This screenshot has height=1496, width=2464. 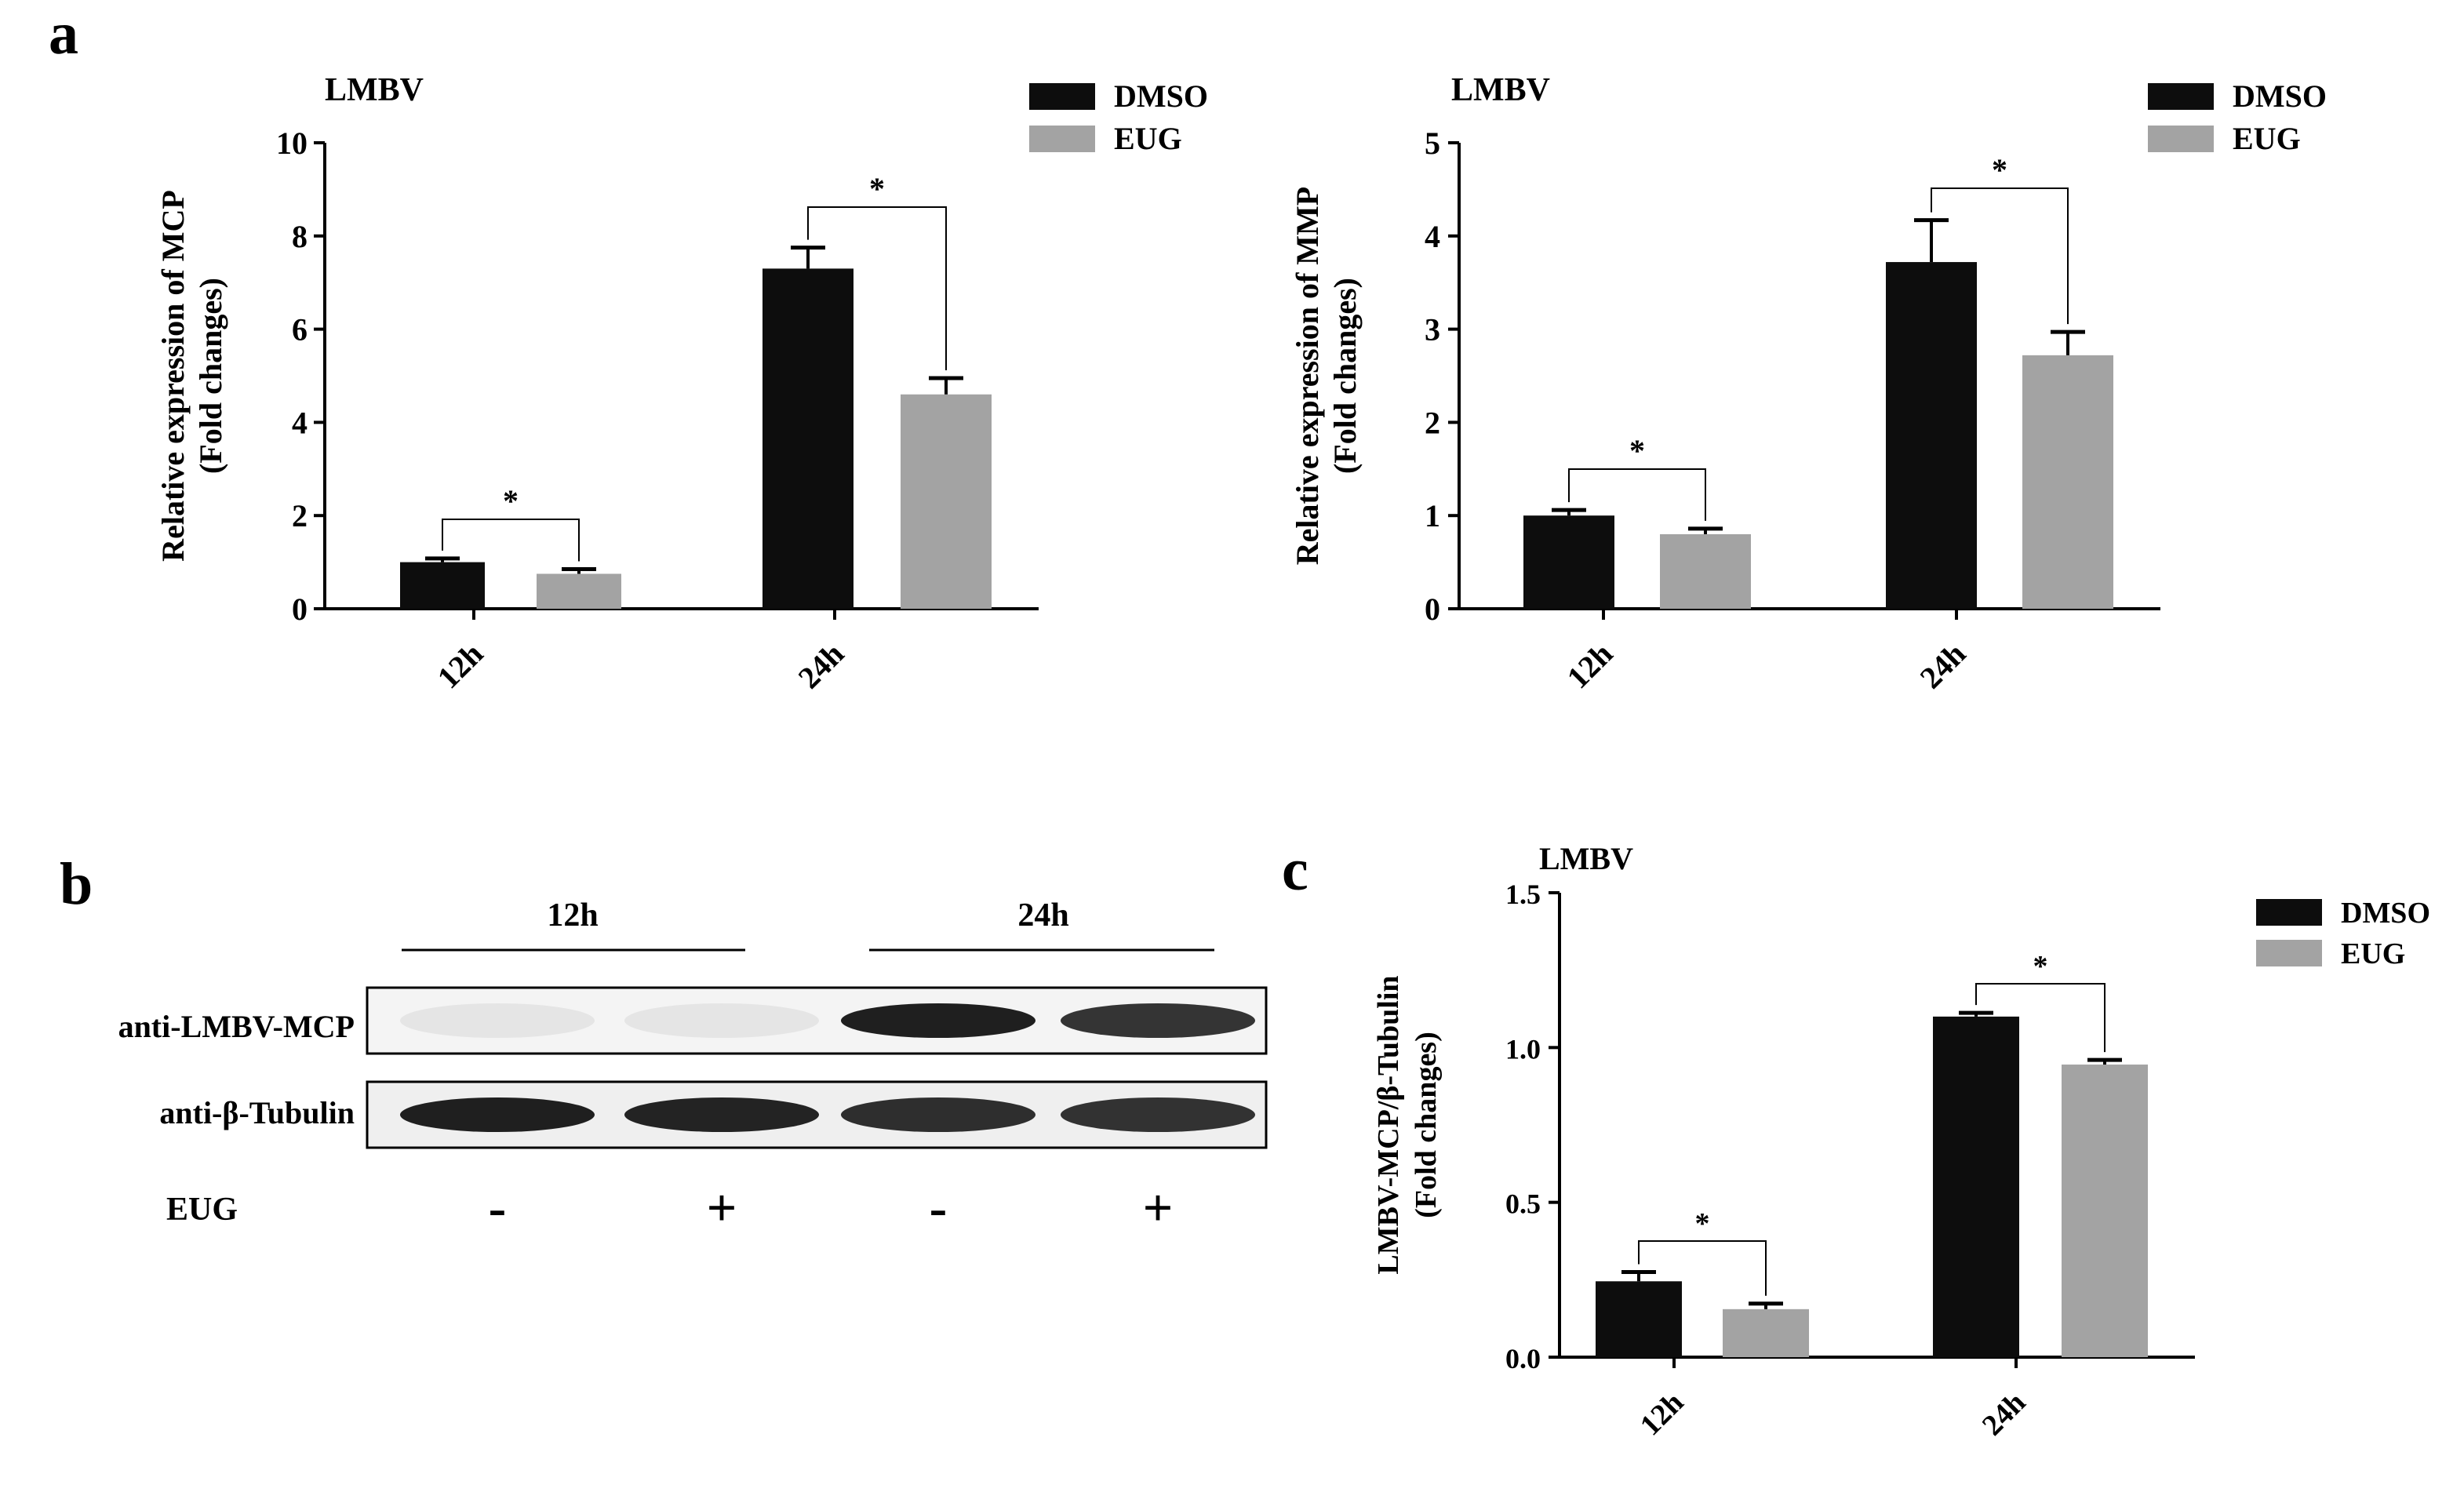 What do you see at coordinates (1307, 376) in the screenshot?
I see `y-axis-label: Relative expression of MMP` at bounding box center [1307, 376].